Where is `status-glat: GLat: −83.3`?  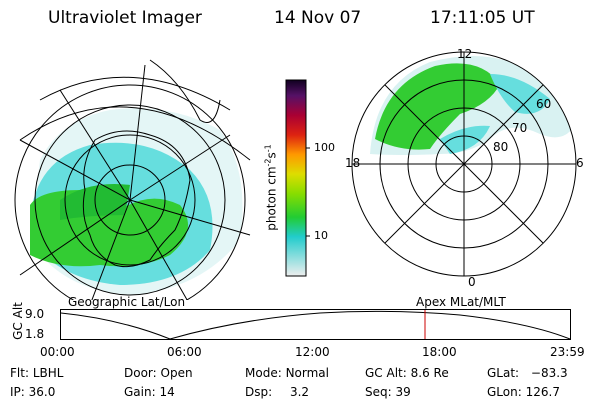 status-glat: GLat: −83.3 is located at coordinates (527, 373).